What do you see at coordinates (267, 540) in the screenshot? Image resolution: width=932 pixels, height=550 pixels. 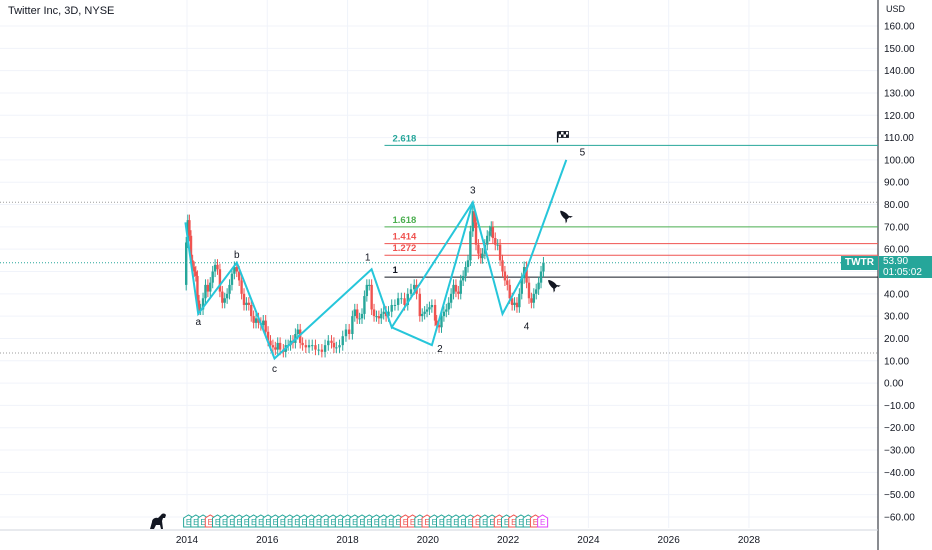 I see `x-tick-label: 2016` at bounding box center [267, 540].